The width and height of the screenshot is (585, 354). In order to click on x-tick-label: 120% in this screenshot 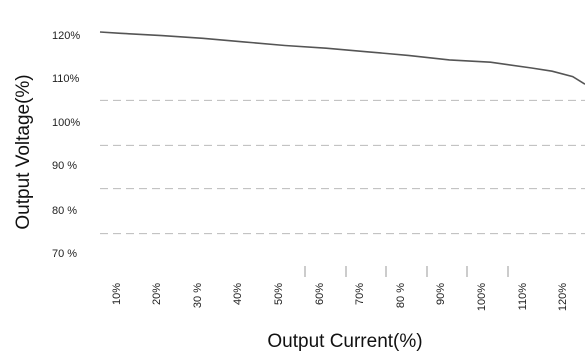, I will do `click(563, 297)`.